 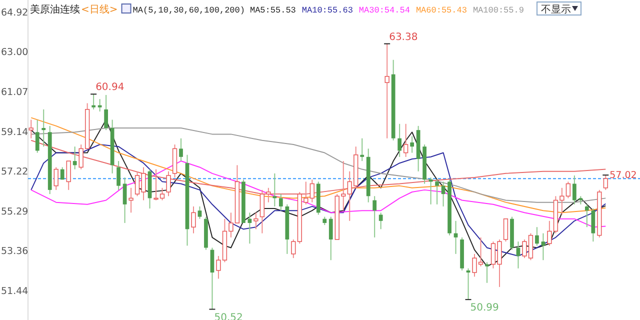 I want to click on picture-button: 不显示, so click(x=559, y=9).